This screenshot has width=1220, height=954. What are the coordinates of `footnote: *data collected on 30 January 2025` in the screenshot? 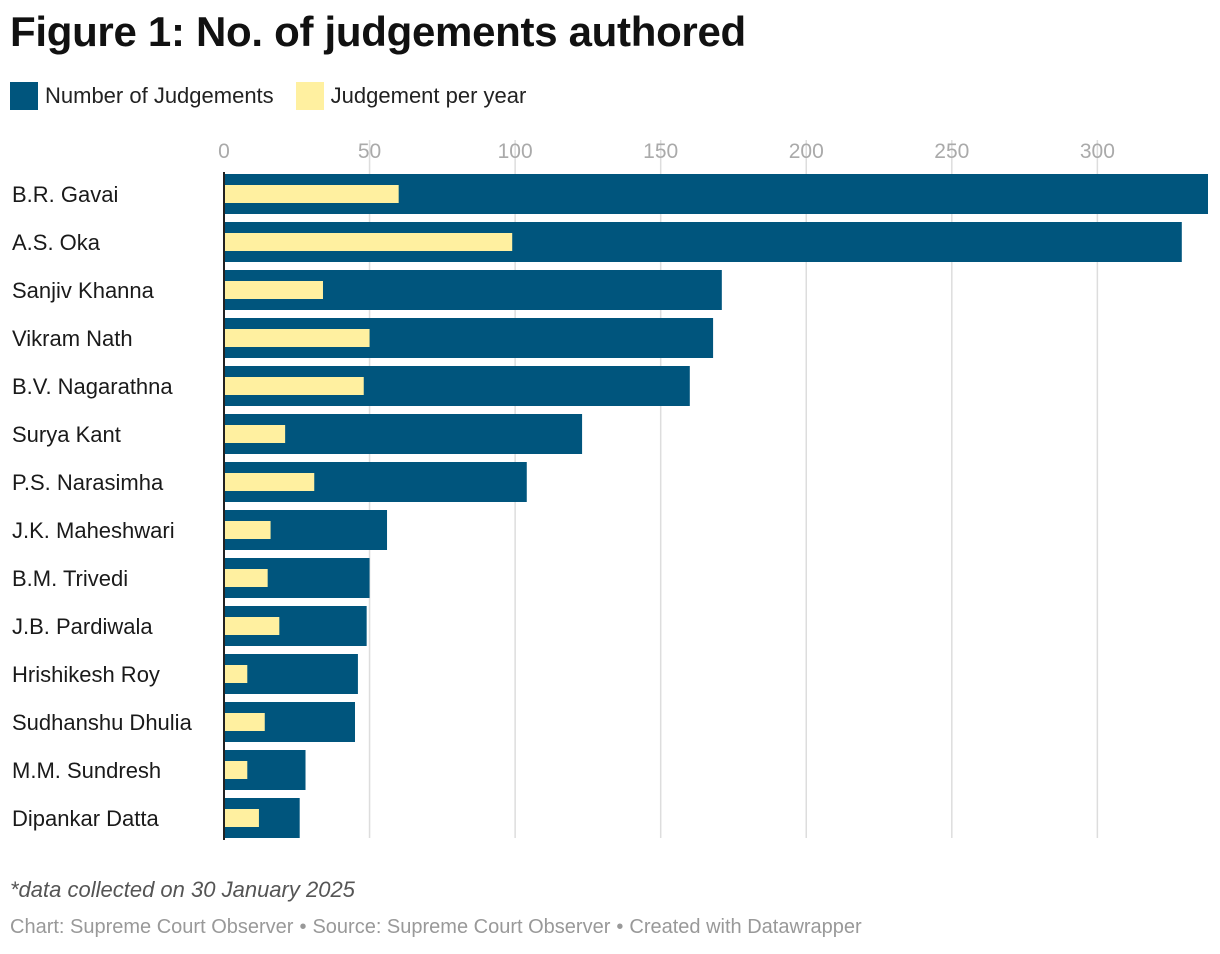 It's located at (182, 889).